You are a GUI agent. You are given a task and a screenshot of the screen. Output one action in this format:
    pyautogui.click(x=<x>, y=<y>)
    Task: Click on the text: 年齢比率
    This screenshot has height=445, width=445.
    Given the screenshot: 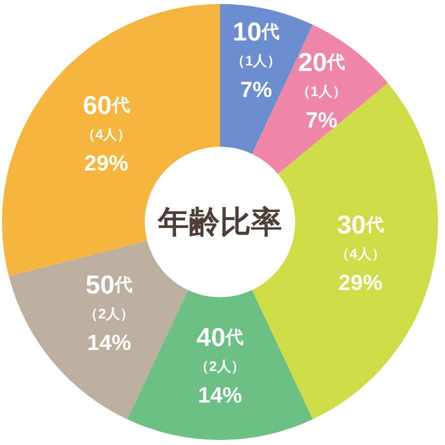 What is the action you would take?
    pyautogui.click(x=219, y=222)
    